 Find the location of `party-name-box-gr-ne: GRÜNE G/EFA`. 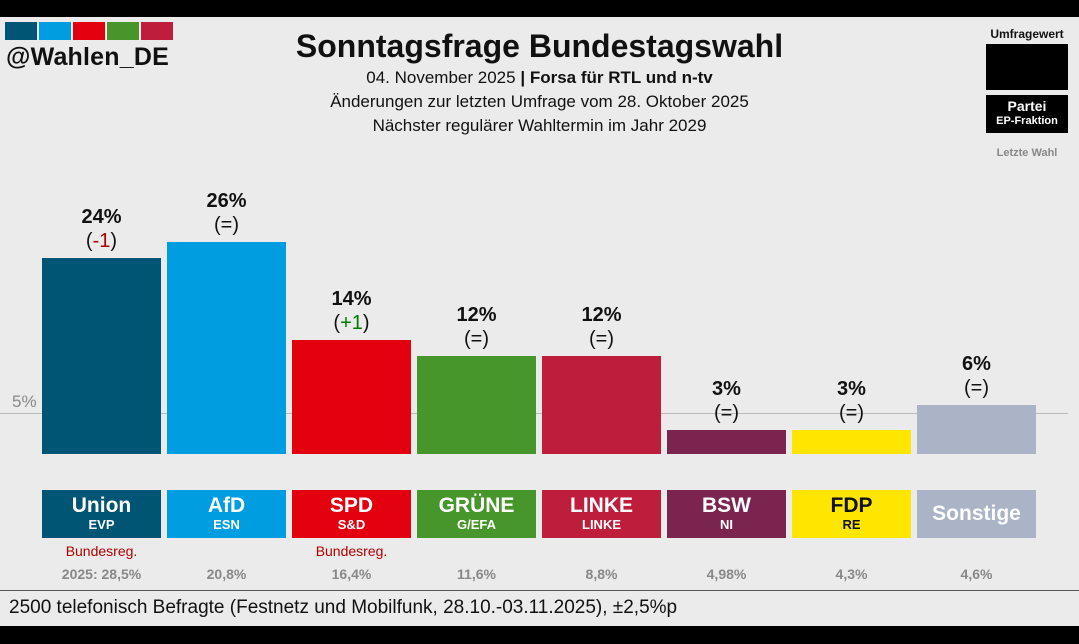

party-name-box-gr-ne: GRÜNE G/EFA is located at coordinates (476, 514).